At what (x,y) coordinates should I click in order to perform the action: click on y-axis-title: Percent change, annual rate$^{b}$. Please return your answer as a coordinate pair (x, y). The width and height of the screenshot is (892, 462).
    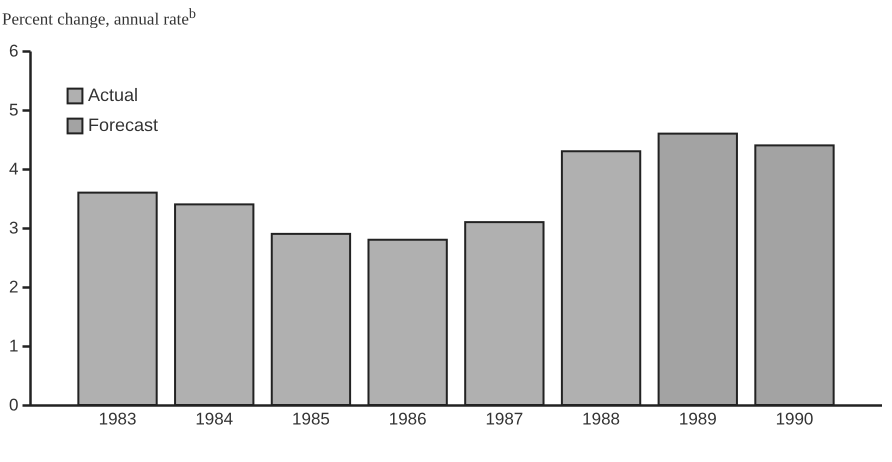
    Looking at the image, I should click on (99, 18).